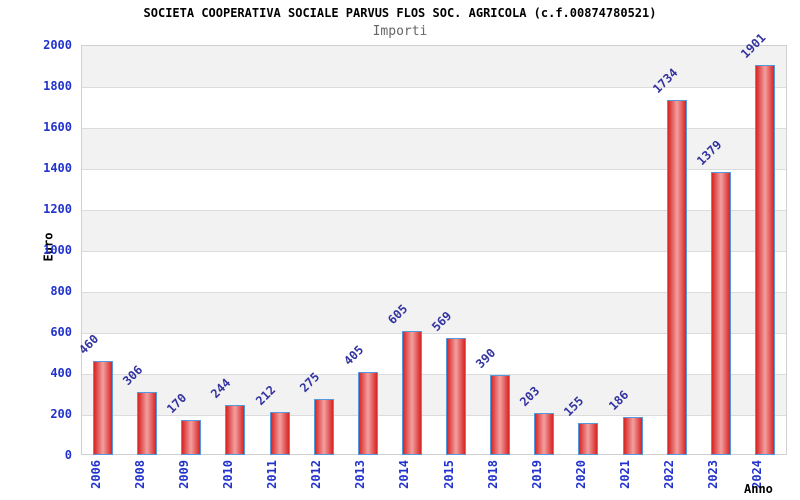  What do you see at coordinates (492, 474) in the screenshot?
I see `x-tick-label: 2018` at bounding box center [492, 474].